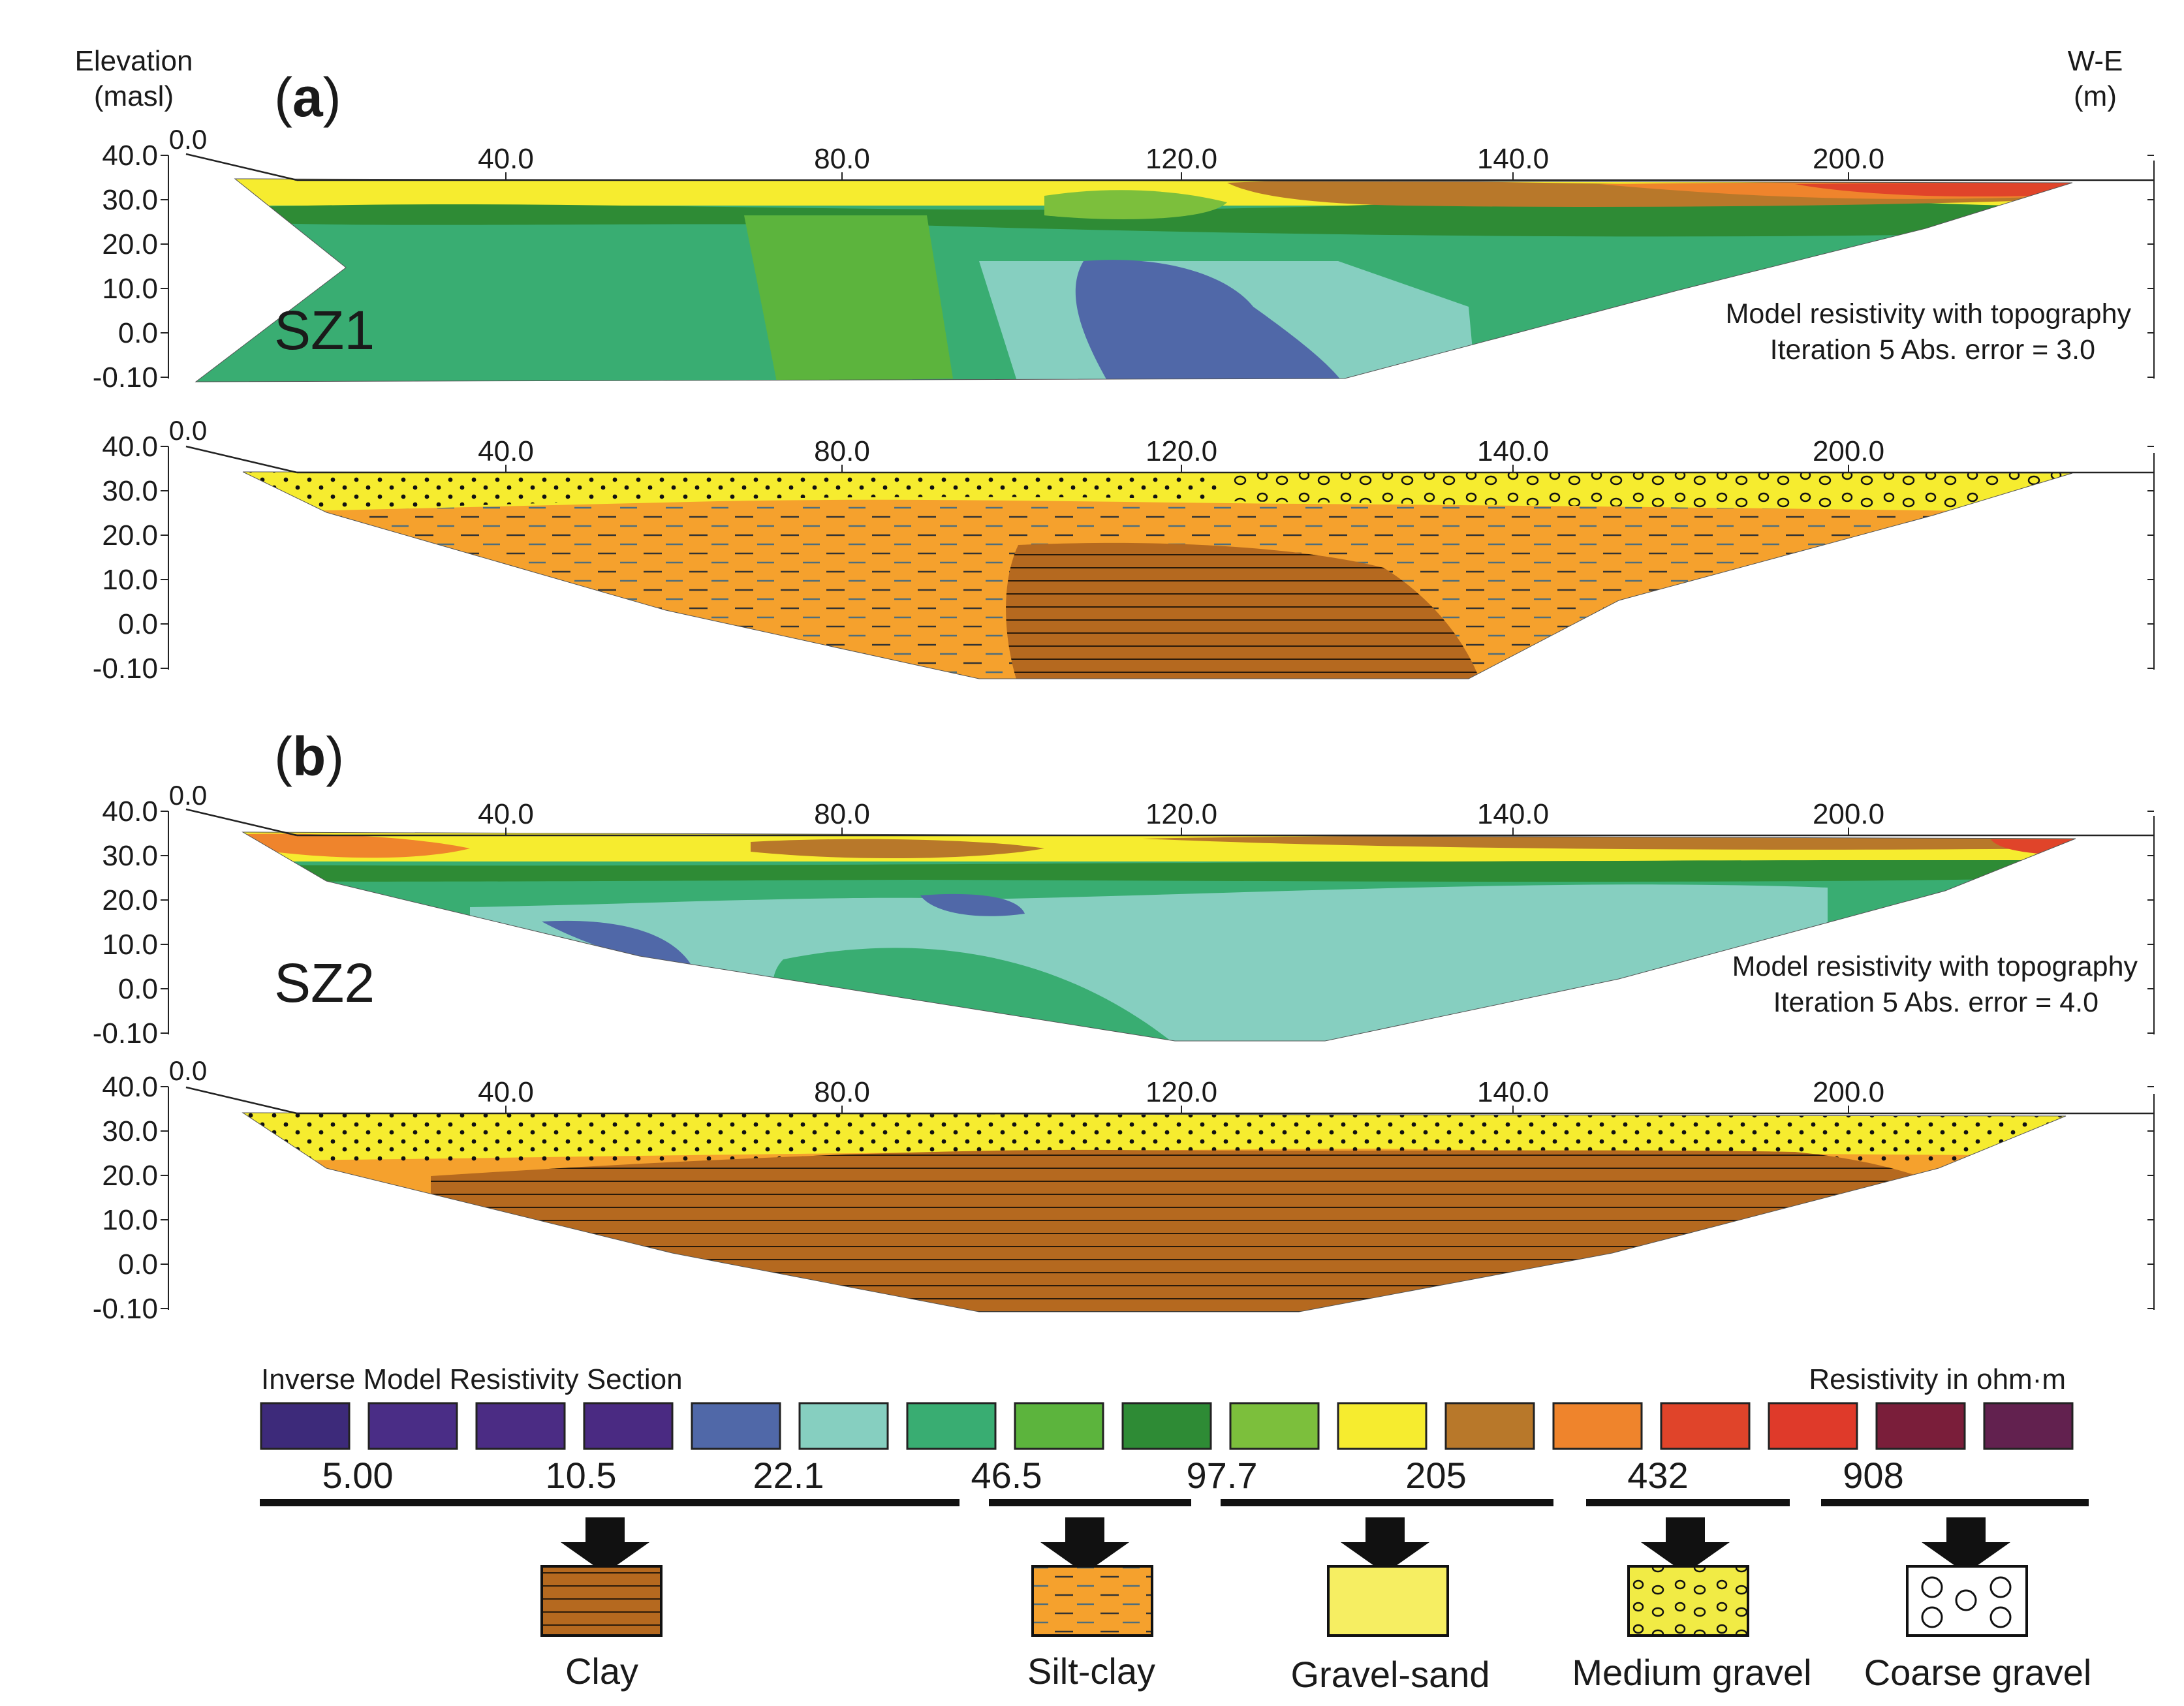  Describe the element at coordinates (1955, 1502) in the screenshot. I see `range-bar-coarse-gravel` at that location.